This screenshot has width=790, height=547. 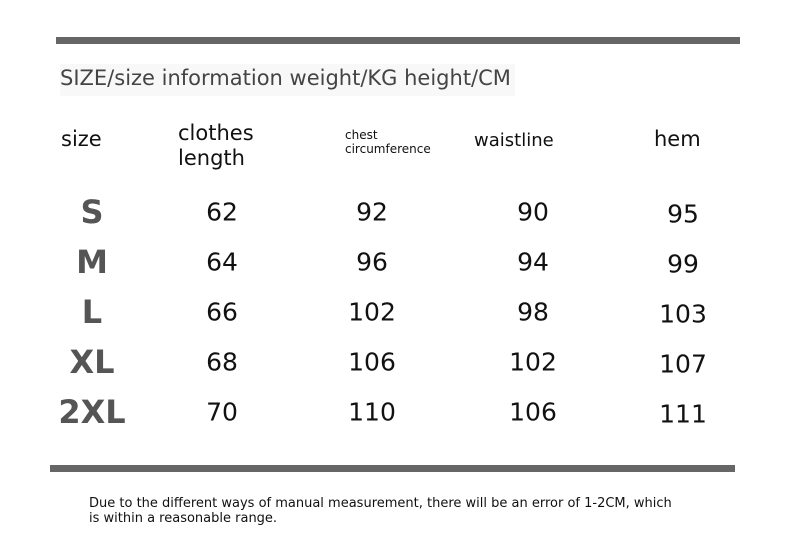 I want to click on cell-size: M, so click(x=92, y=262).